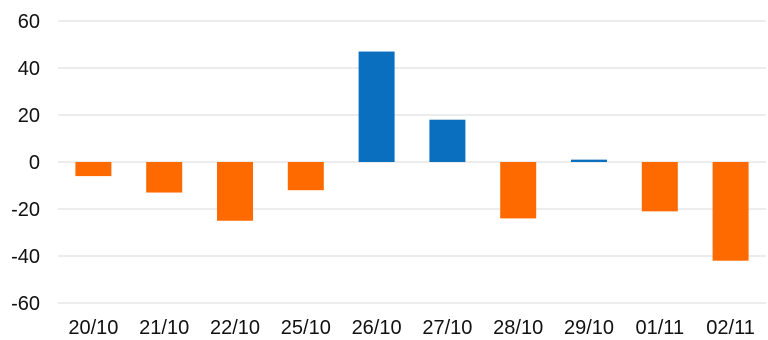 The image size is (768, 340). Describe the element at coordinates (377, 328) in the screenshot. I see `x-tick-label: 26/10` at that location.